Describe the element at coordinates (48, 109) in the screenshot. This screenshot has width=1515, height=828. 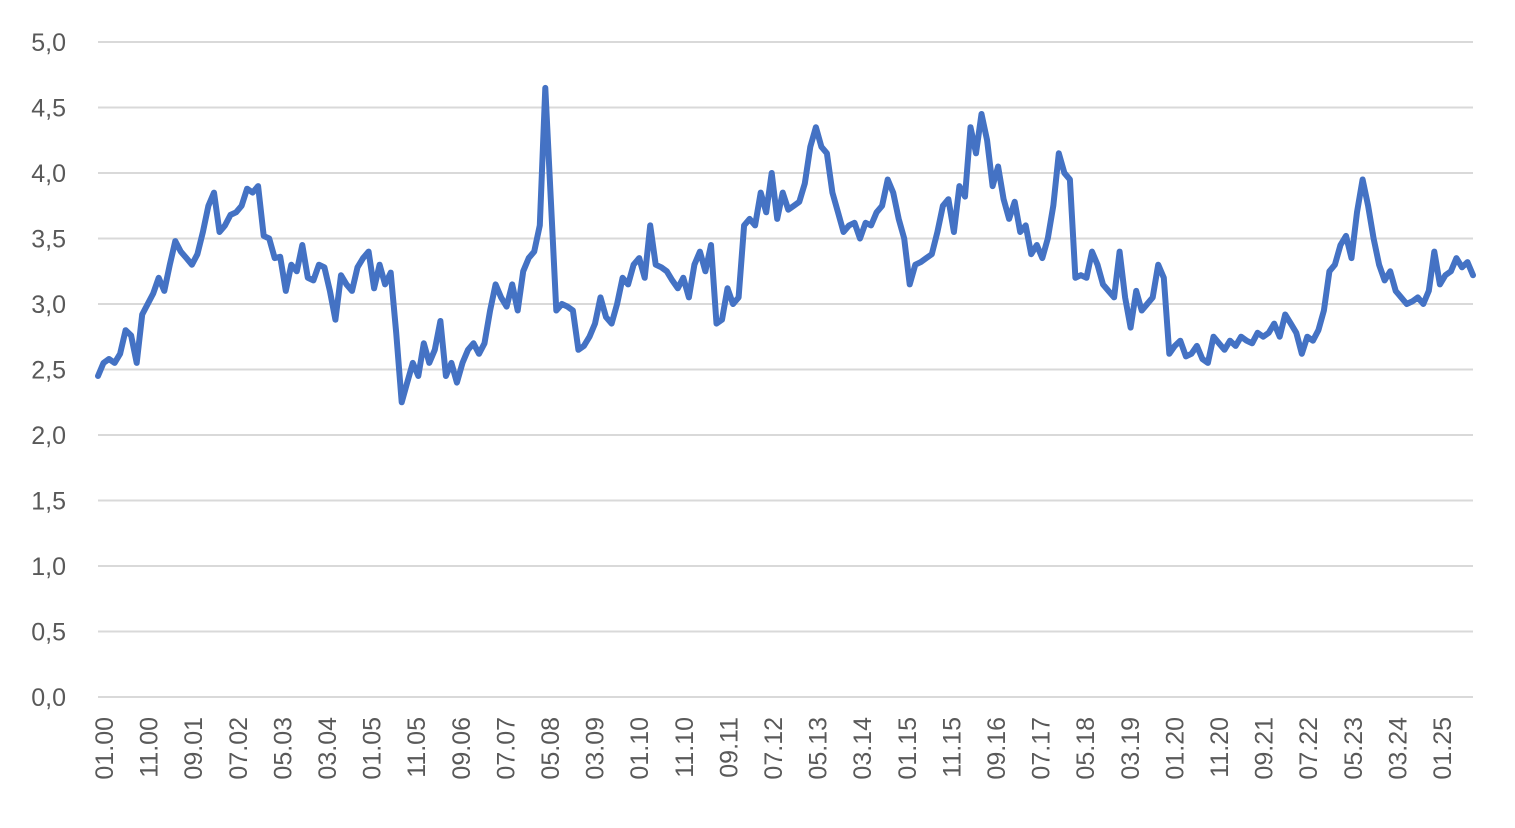
I see `y-tick-label: 4,5` at that location.